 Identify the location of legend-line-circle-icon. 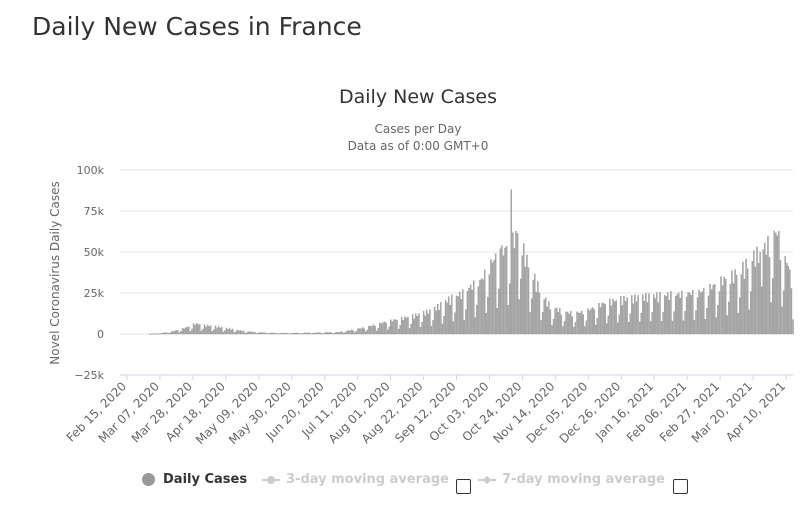
(271, 479).